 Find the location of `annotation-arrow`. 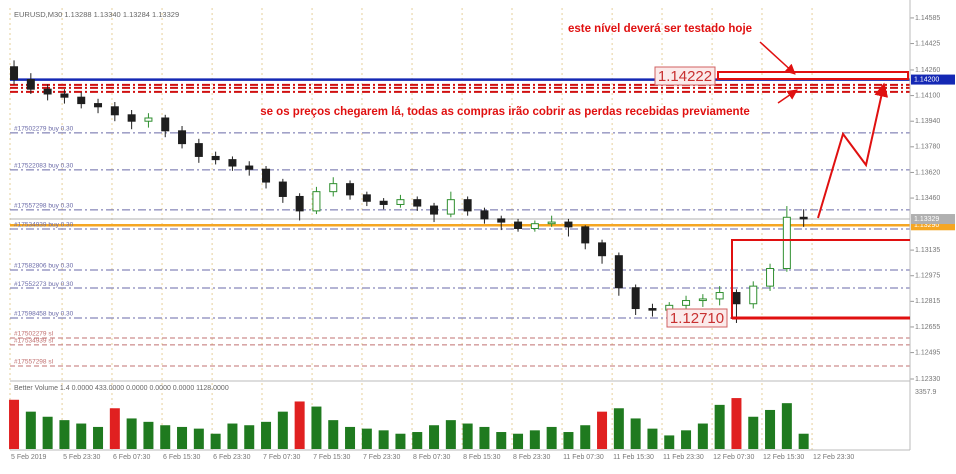

annotation-arrow is located at coordinates (777, 58).